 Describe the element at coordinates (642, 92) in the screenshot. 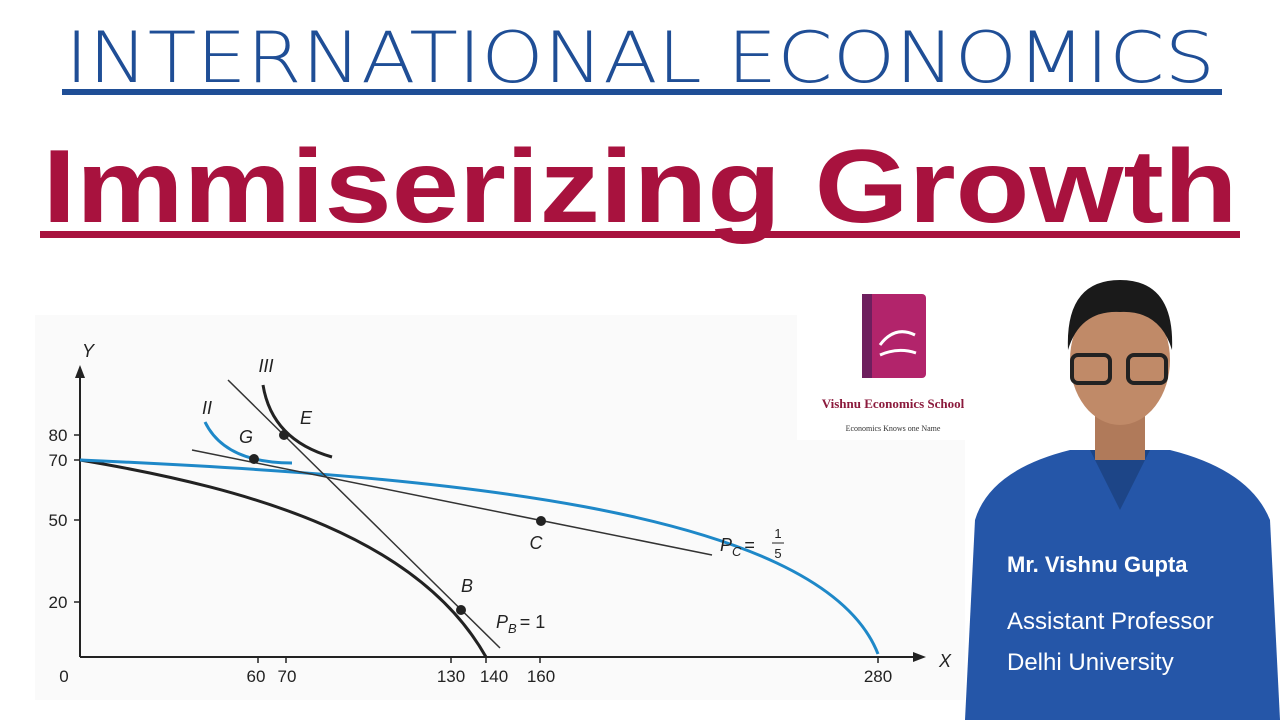

I see `title-underline` at that location.